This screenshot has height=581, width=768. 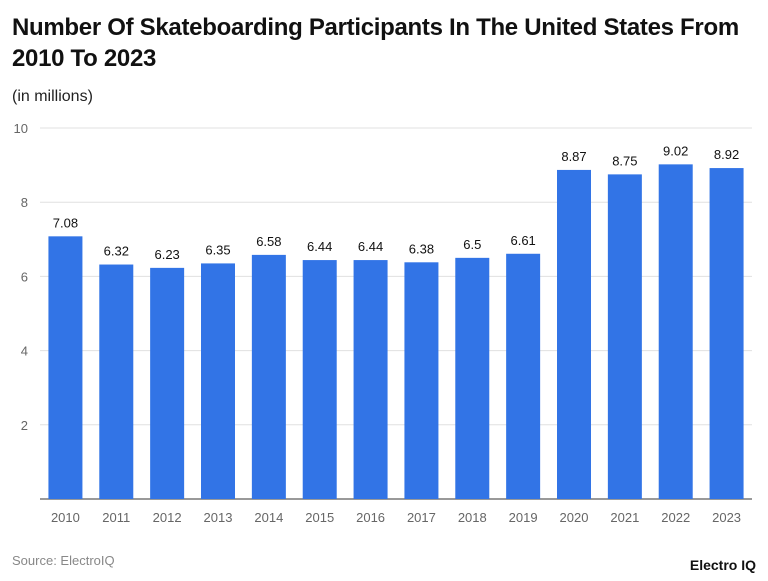 I want to click on data-label: 6.32, so click(x=116, y=251).